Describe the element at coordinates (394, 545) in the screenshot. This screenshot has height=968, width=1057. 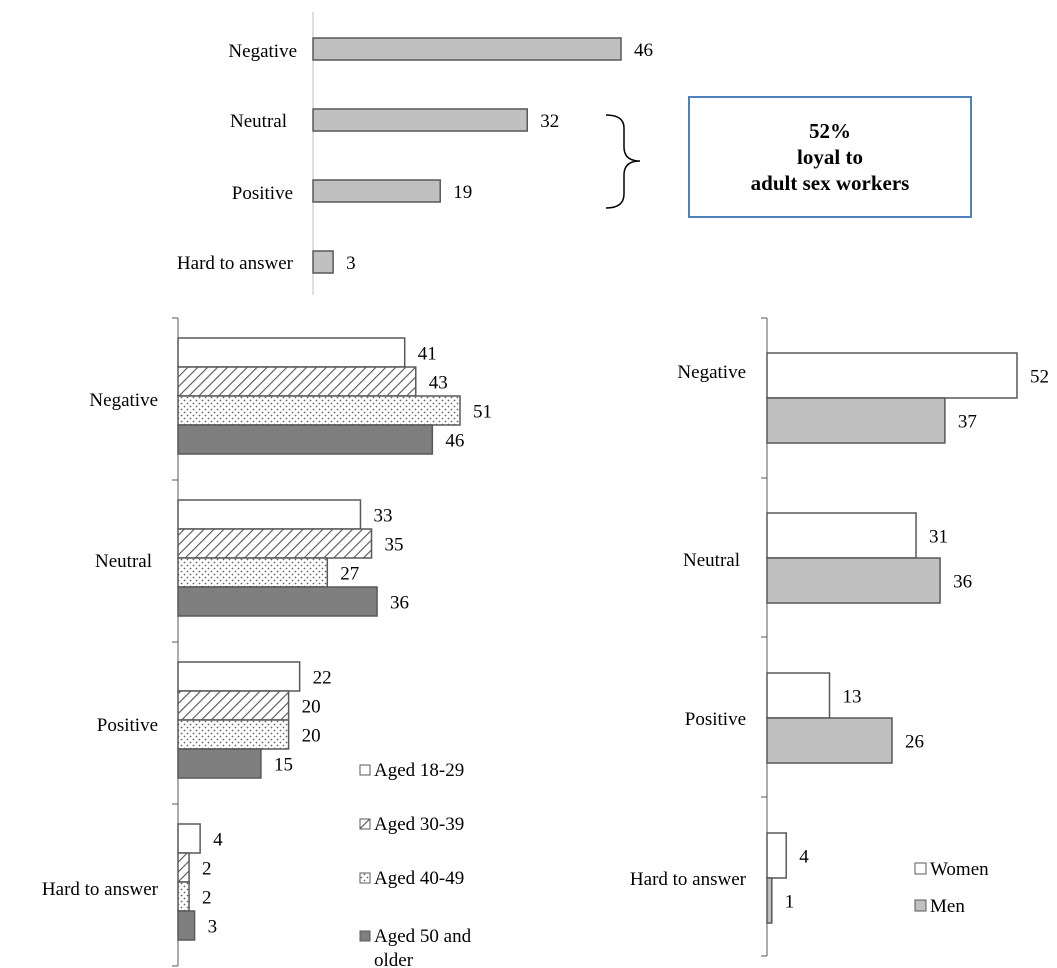
I see `age-value-label: 35` at that location.